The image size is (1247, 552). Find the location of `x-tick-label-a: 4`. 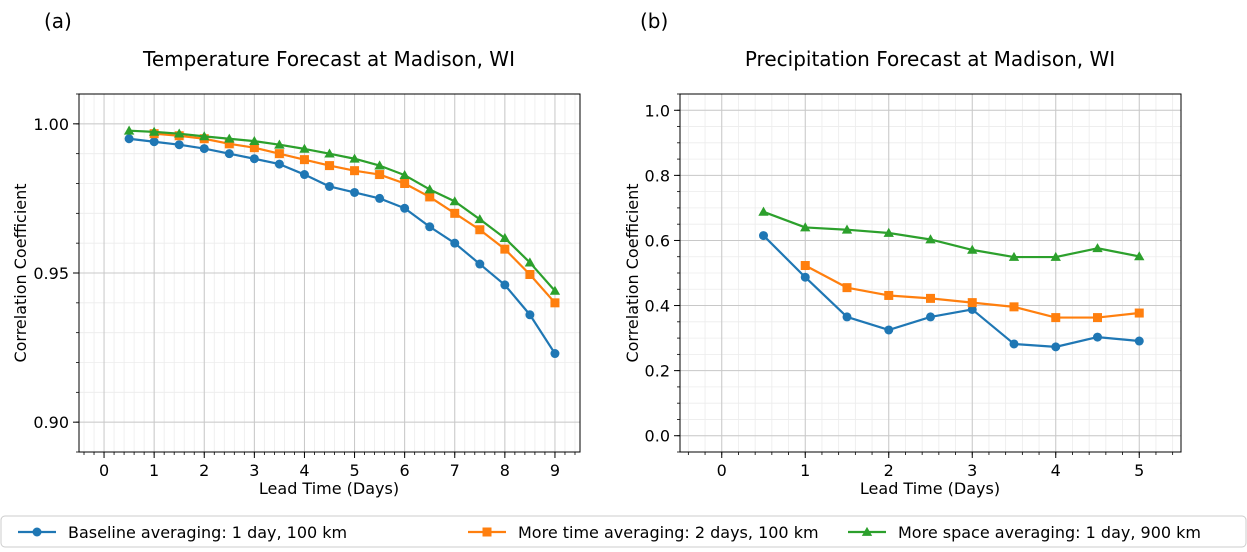

x-tick-label-a: 4 is located at coordinates (304, 470).